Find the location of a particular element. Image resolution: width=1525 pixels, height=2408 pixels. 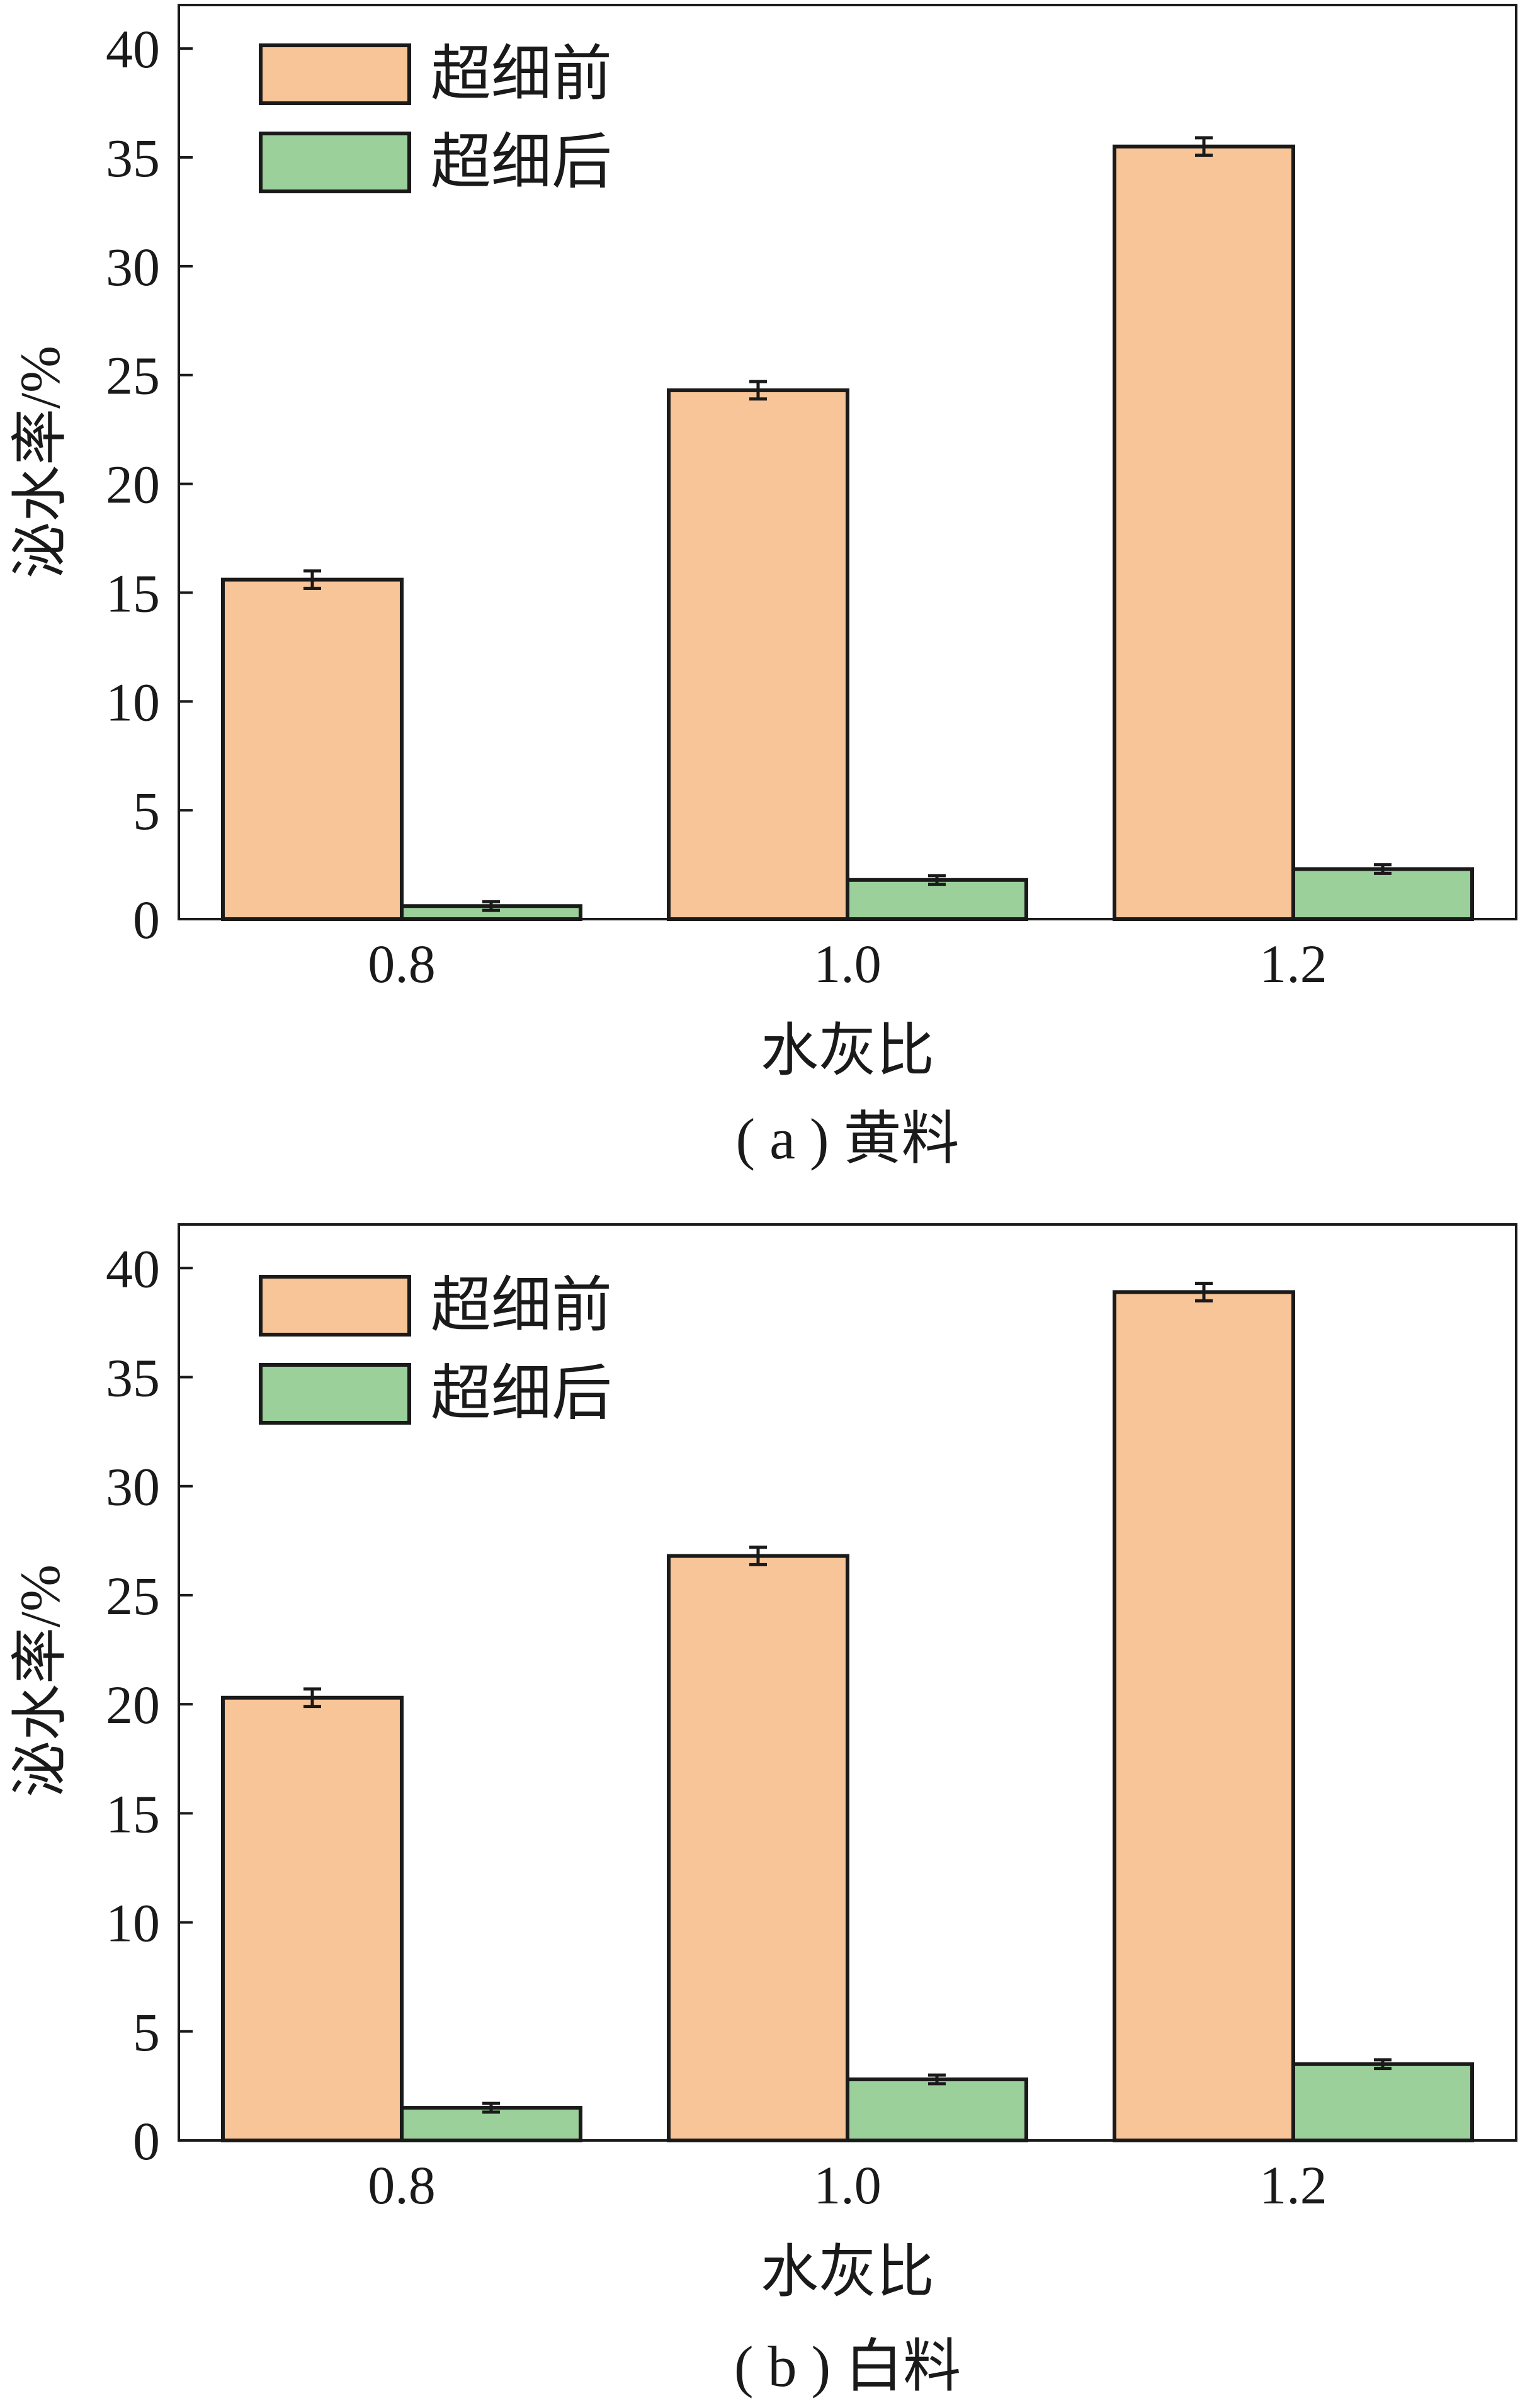

panel-caption: ( b ) 白料 is located at coordinates (847, 2367).